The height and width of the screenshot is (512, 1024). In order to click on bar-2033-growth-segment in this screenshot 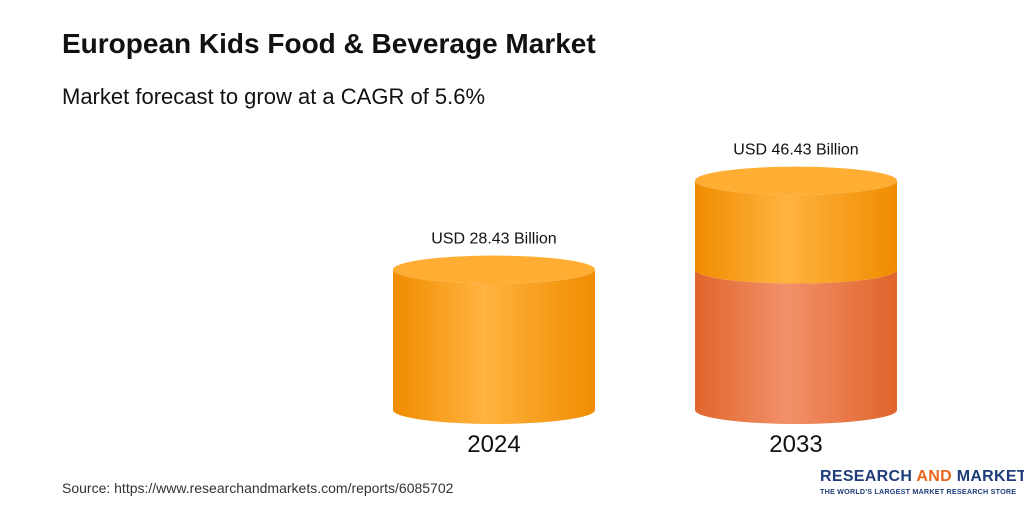, I will do `click(796, 232)`.